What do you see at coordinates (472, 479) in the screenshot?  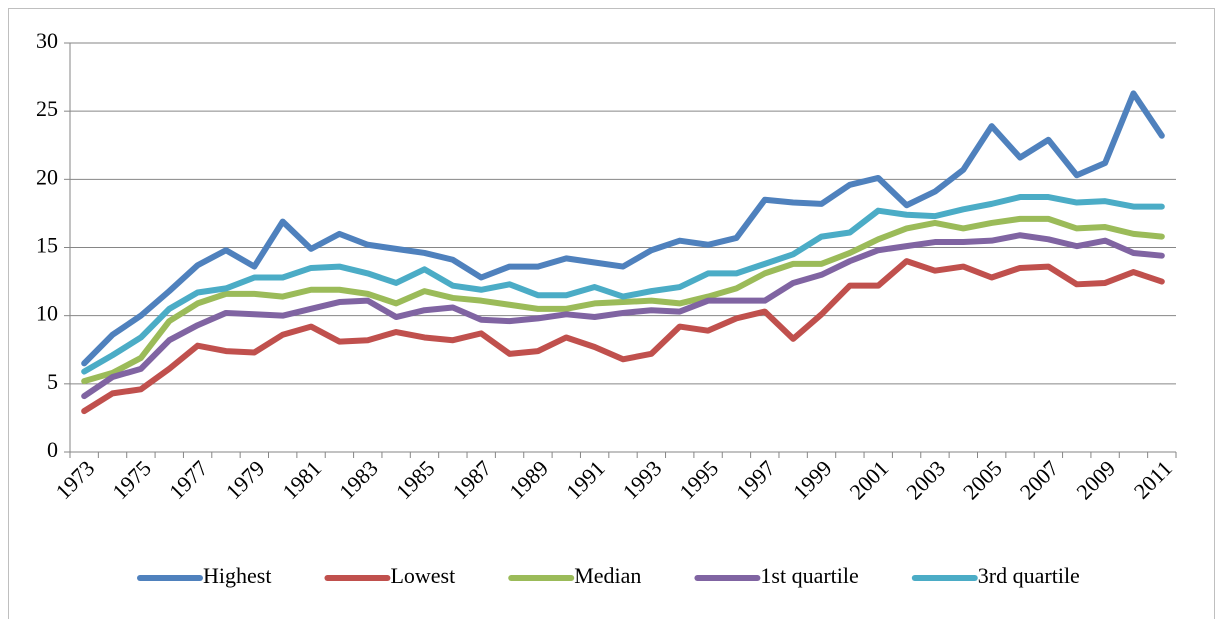 I see `x-tick-label: 1987` at bounding box center [472, 479].